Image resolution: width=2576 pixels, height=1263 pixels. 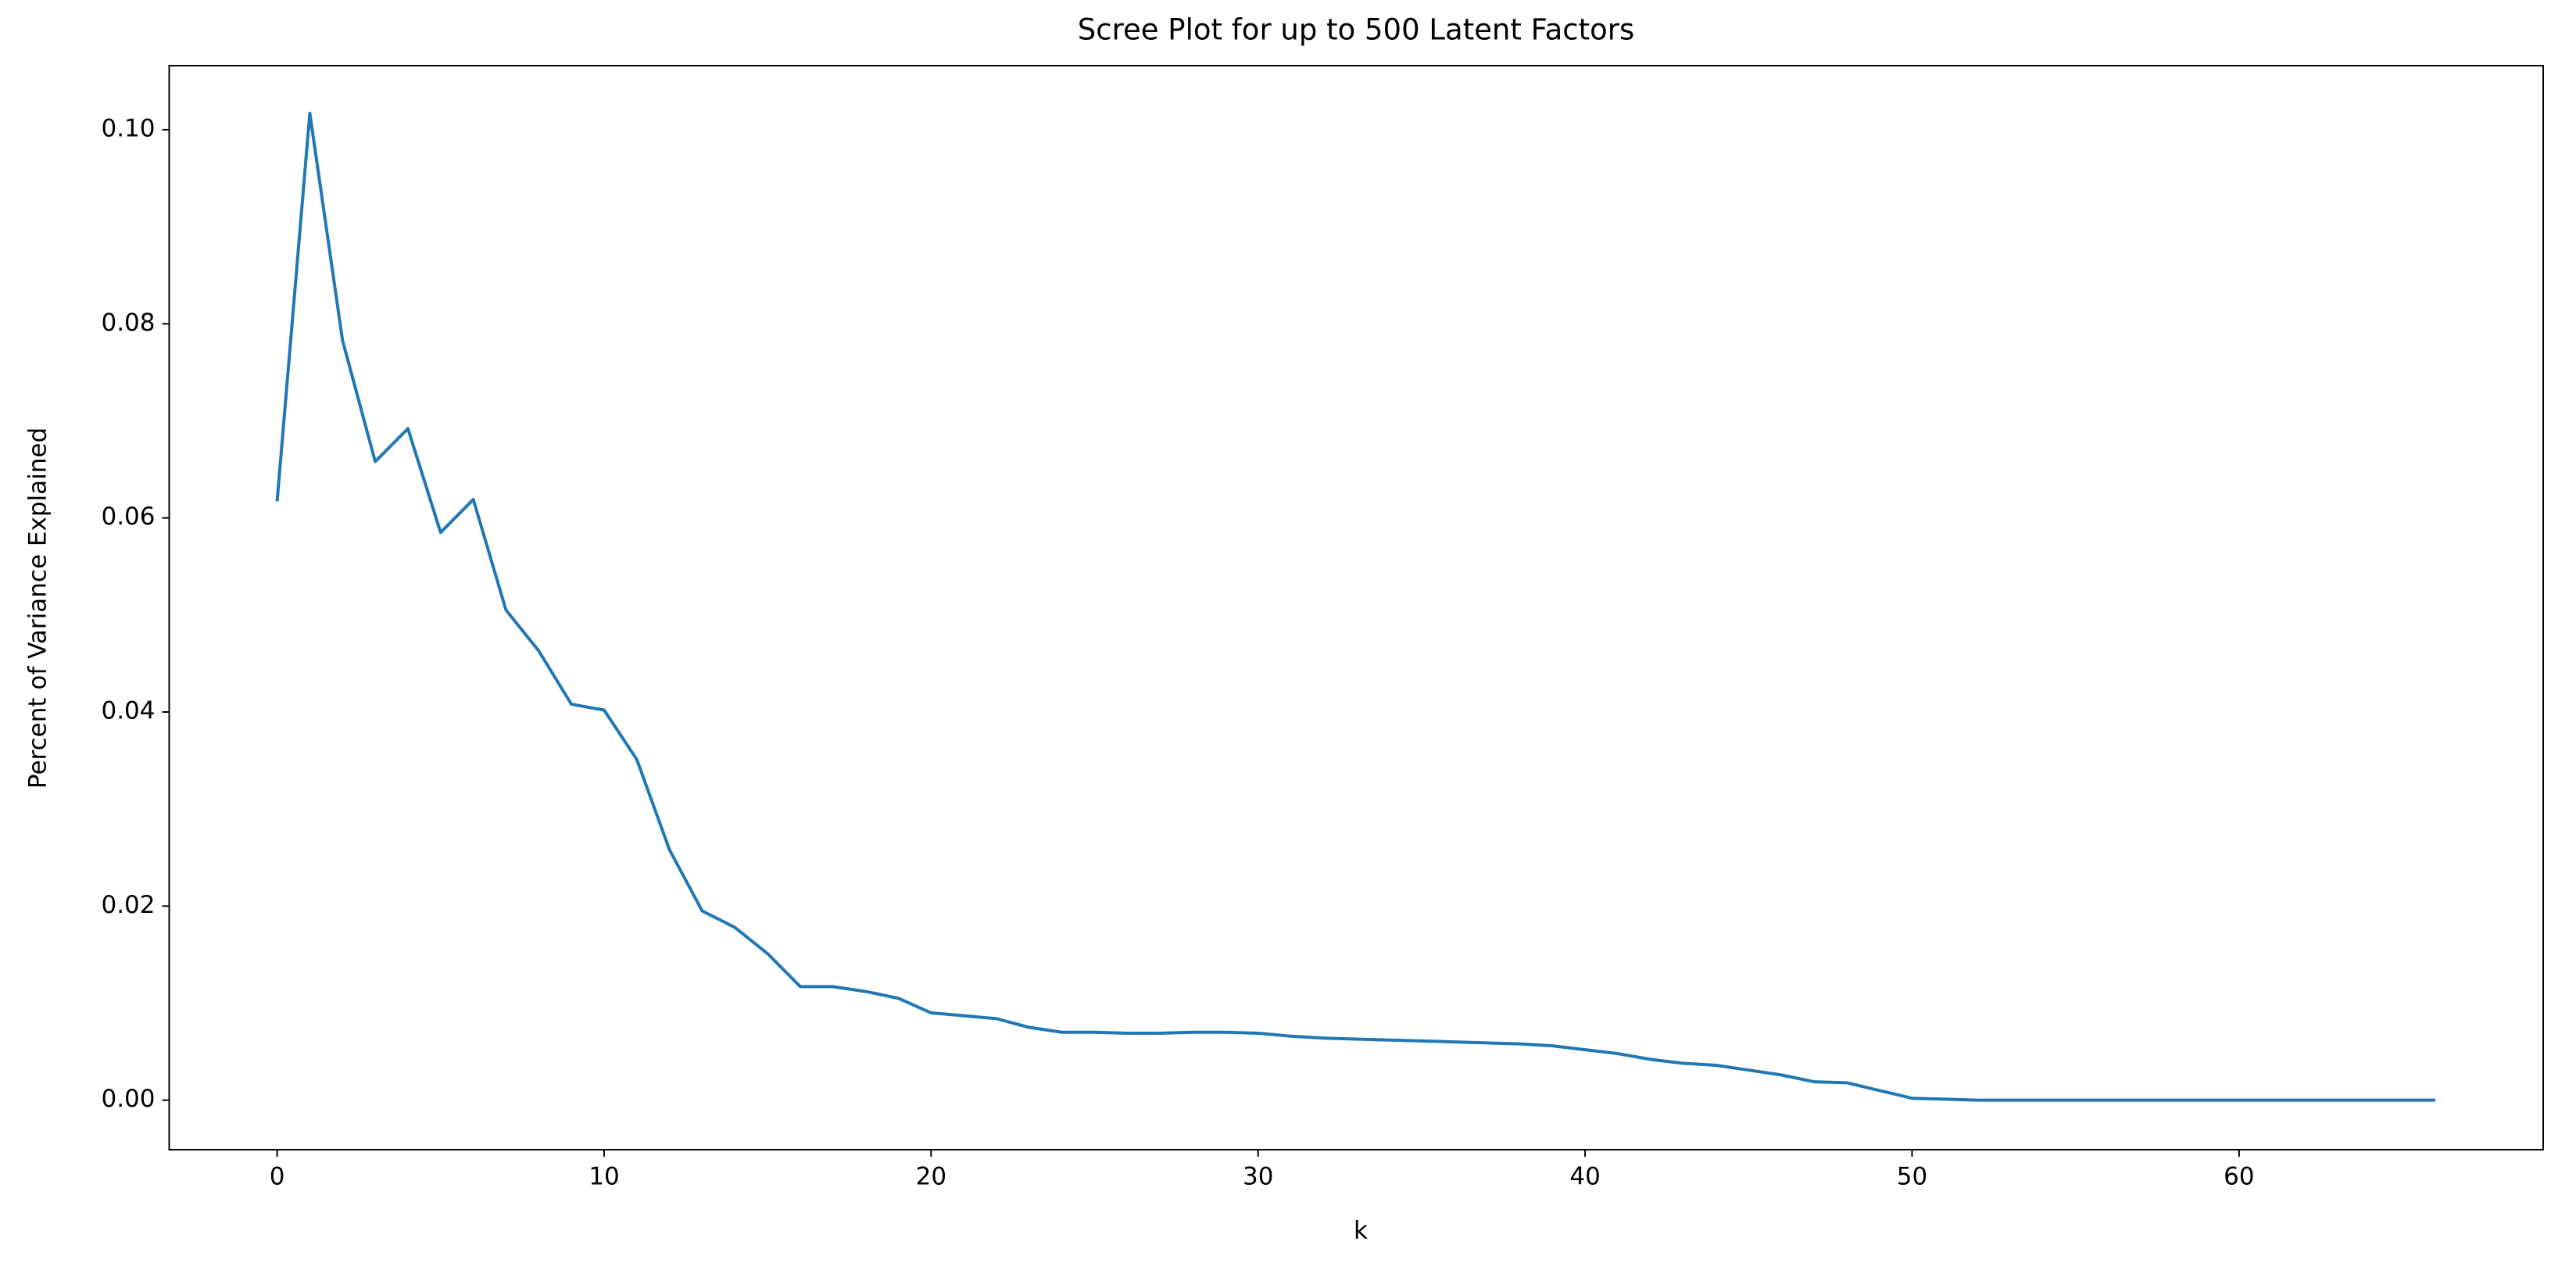 I want to click on y-tick-label: 0.06, so click(x=128, y=517).